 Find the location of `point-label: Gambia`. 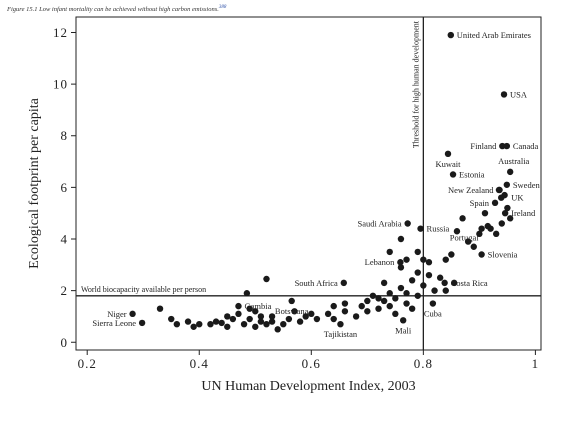

point-label: Gambia is located at coordinates (257, 306).